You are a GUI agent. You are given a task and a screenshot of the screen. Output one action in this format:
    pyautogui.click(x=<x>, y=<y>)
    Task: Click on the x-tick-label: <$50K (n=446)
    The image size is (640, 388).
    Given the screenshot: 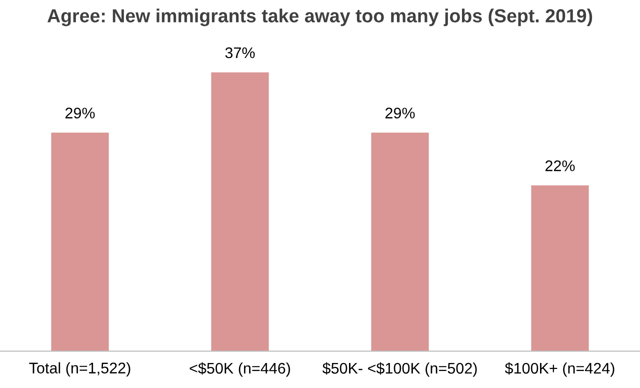 What is the action you would take?
    pyautogui.click(x=240, y=369)
    